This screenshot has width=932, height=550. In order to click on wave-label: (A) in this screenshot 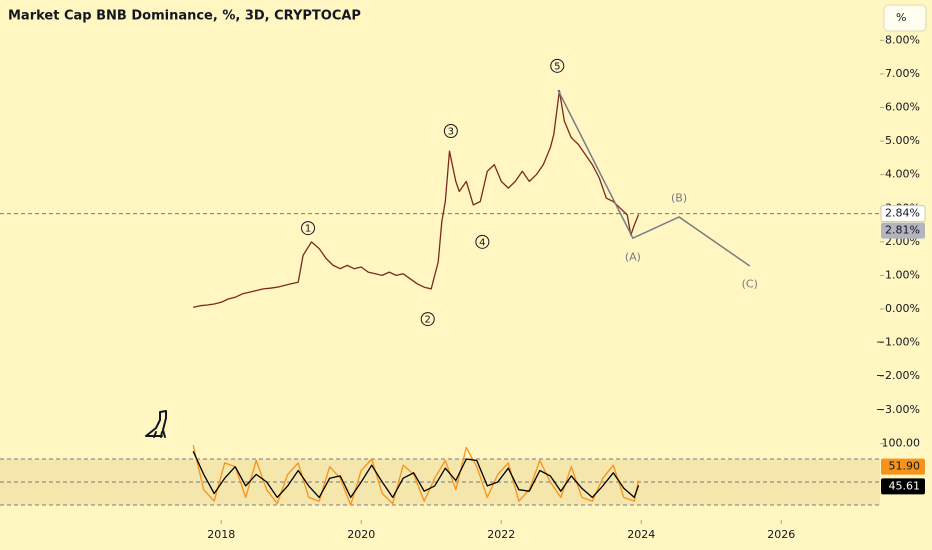, I will do `click(633, 256)`.